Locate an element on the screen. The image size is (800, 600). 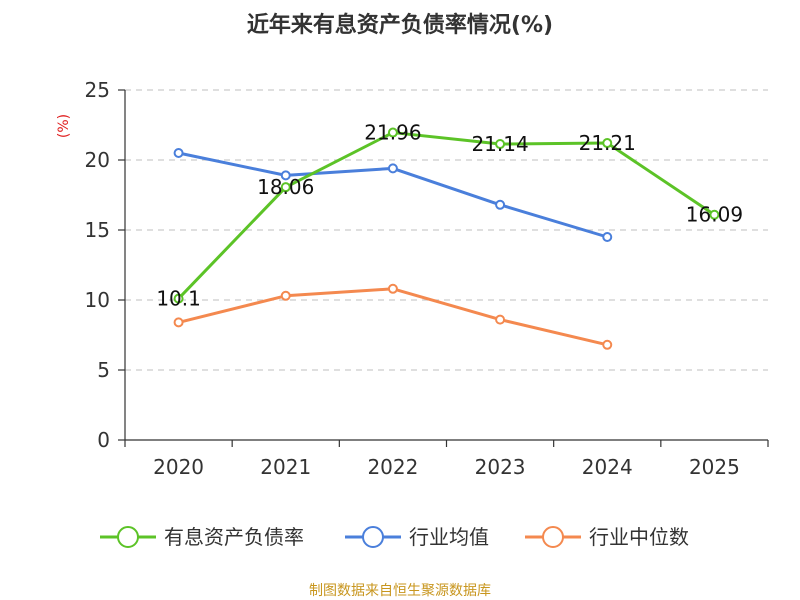
x-tick-label: 2023 is located at coordinates (500, 467).